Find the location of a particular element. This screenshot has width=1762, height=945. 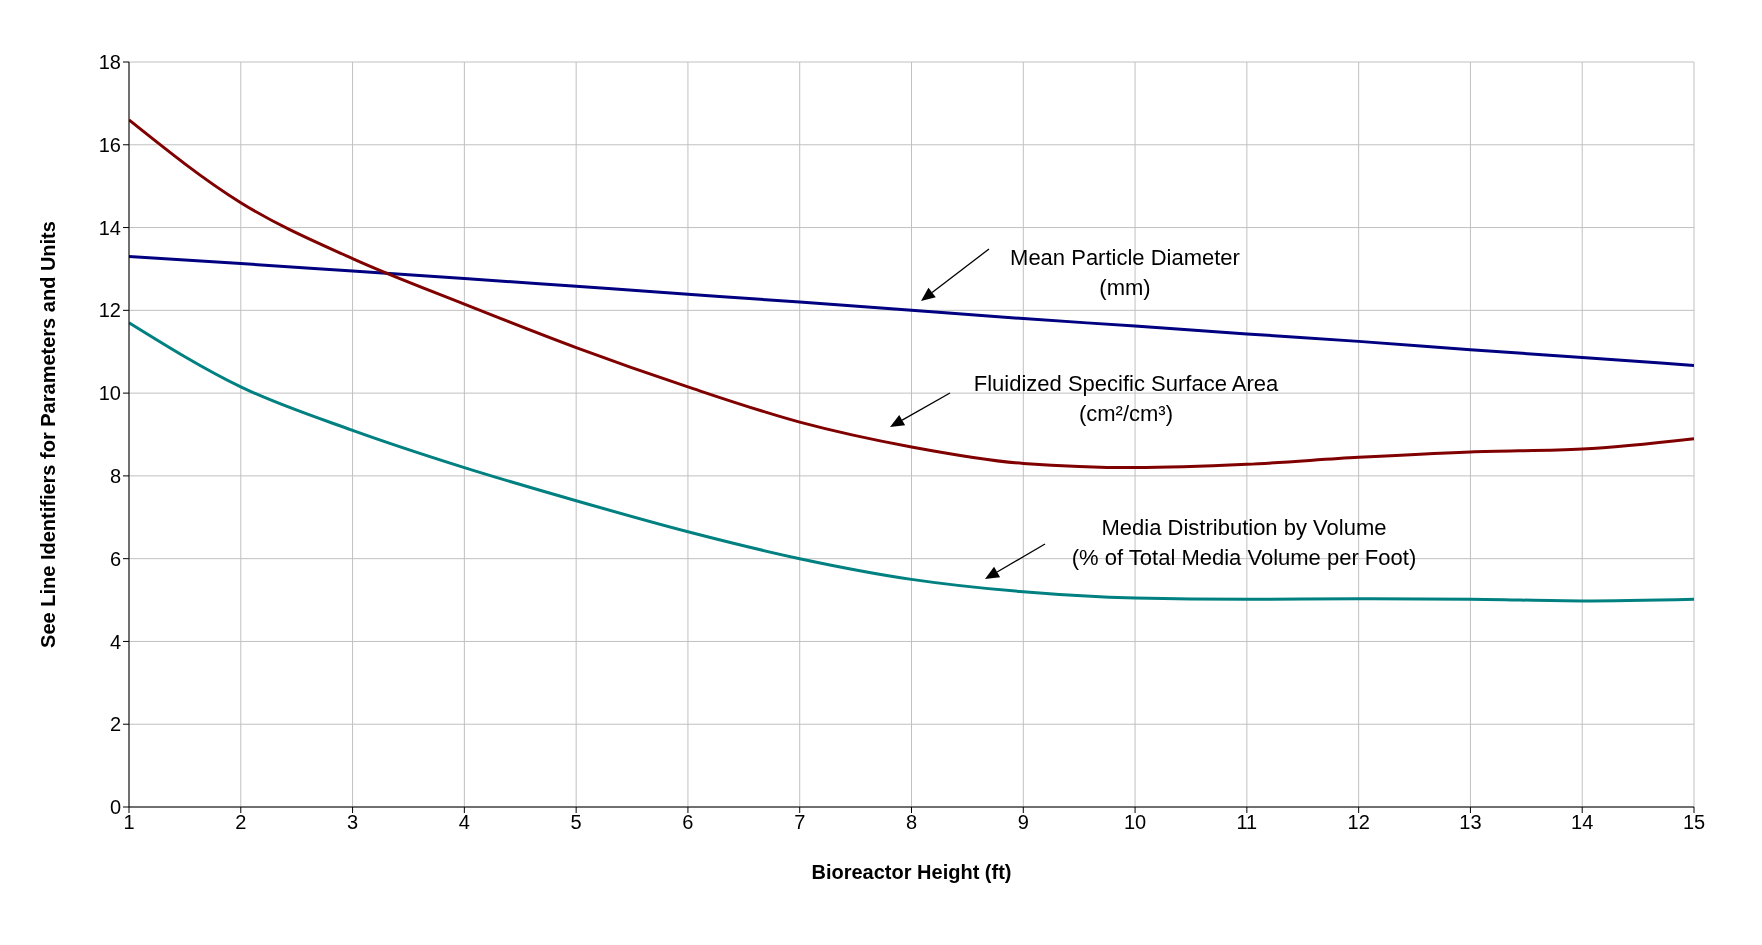

y-tick-label: 2 is located at coordinates (115, 724).